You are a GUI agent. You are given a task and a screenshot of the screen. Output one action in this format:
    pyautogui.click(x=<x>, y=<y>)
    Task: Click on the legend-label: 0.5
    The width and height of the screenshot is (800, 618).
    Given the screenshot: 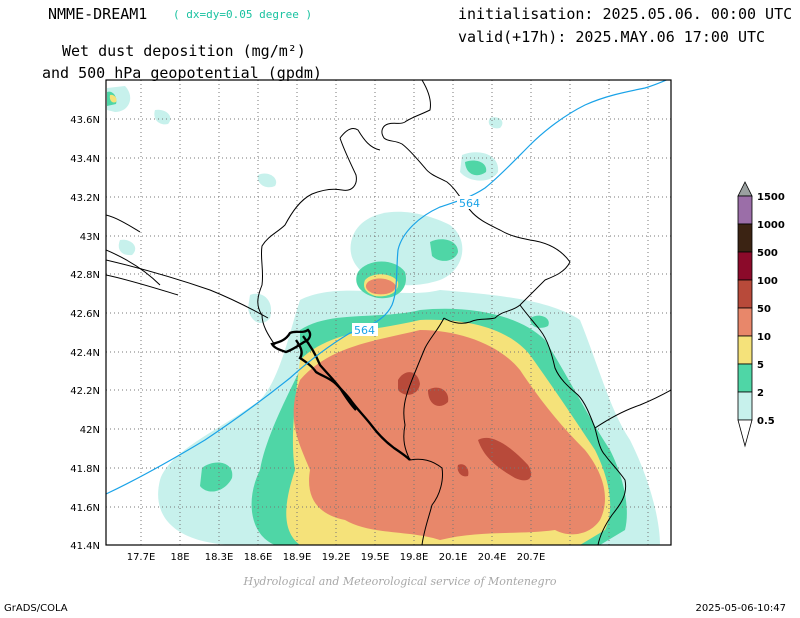 What is the action you would take?
    pyautogui.click(x=766, y=421)
    